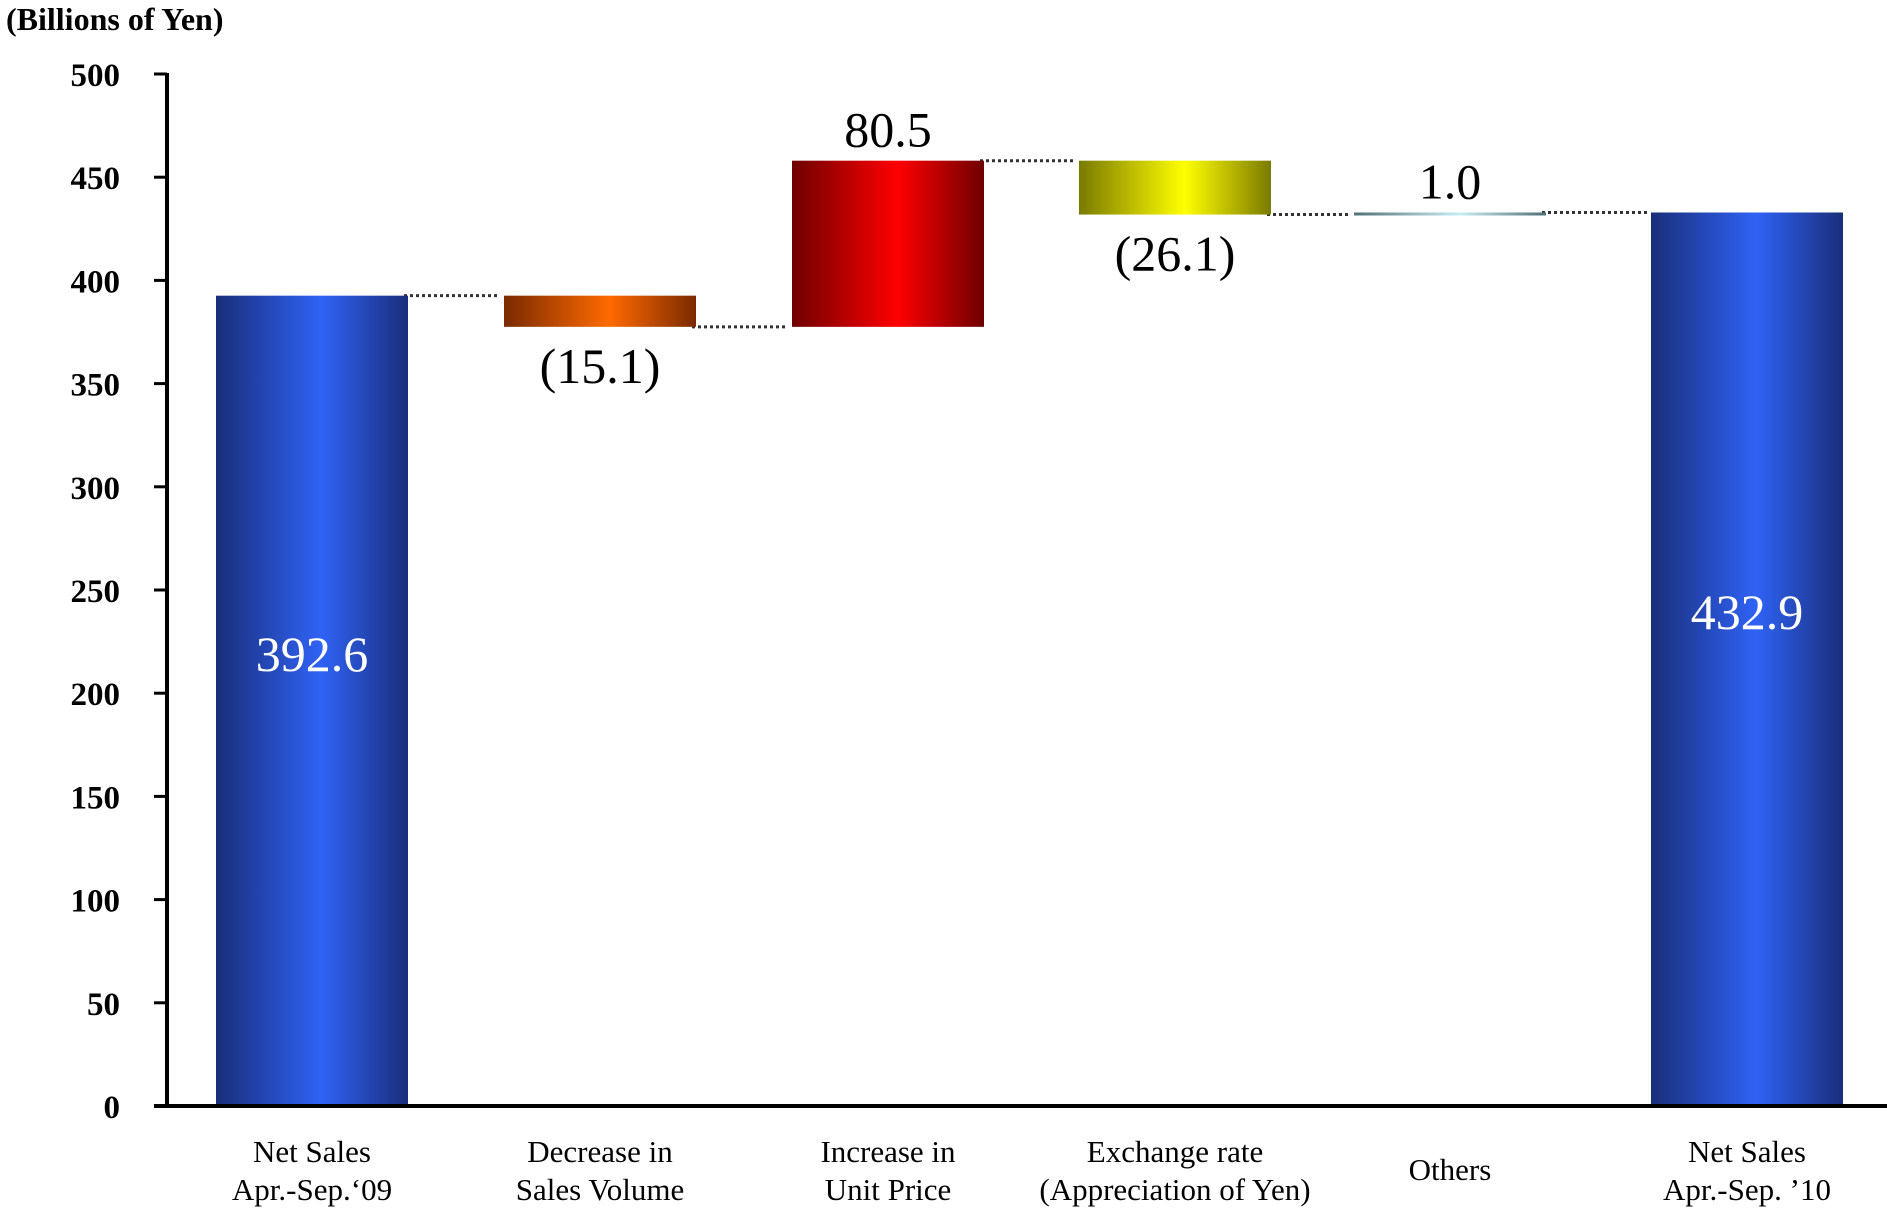  What do you see at coordinates (1174, 1189) in the screenshot?
I see `category-label-line: (Appreciation of Yen)` at bounding box center [1174, 1189].